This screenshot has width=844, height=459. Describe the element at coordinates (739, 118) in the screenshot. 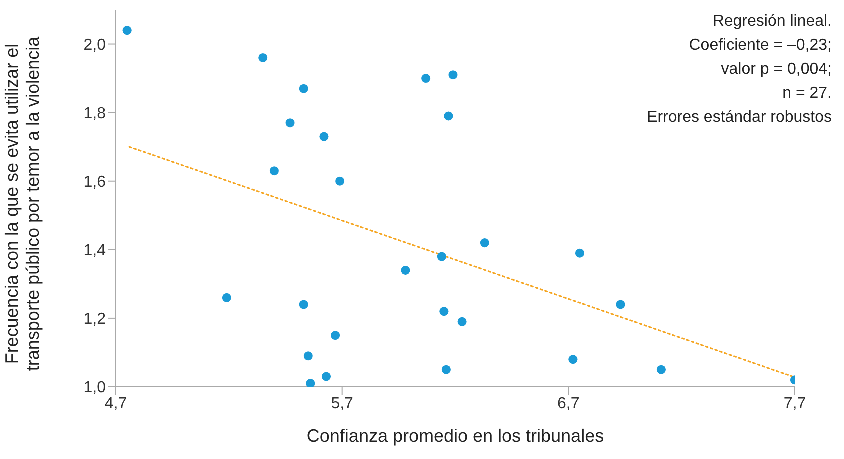

I see `annotation: Errores estándar robustos` at that location.